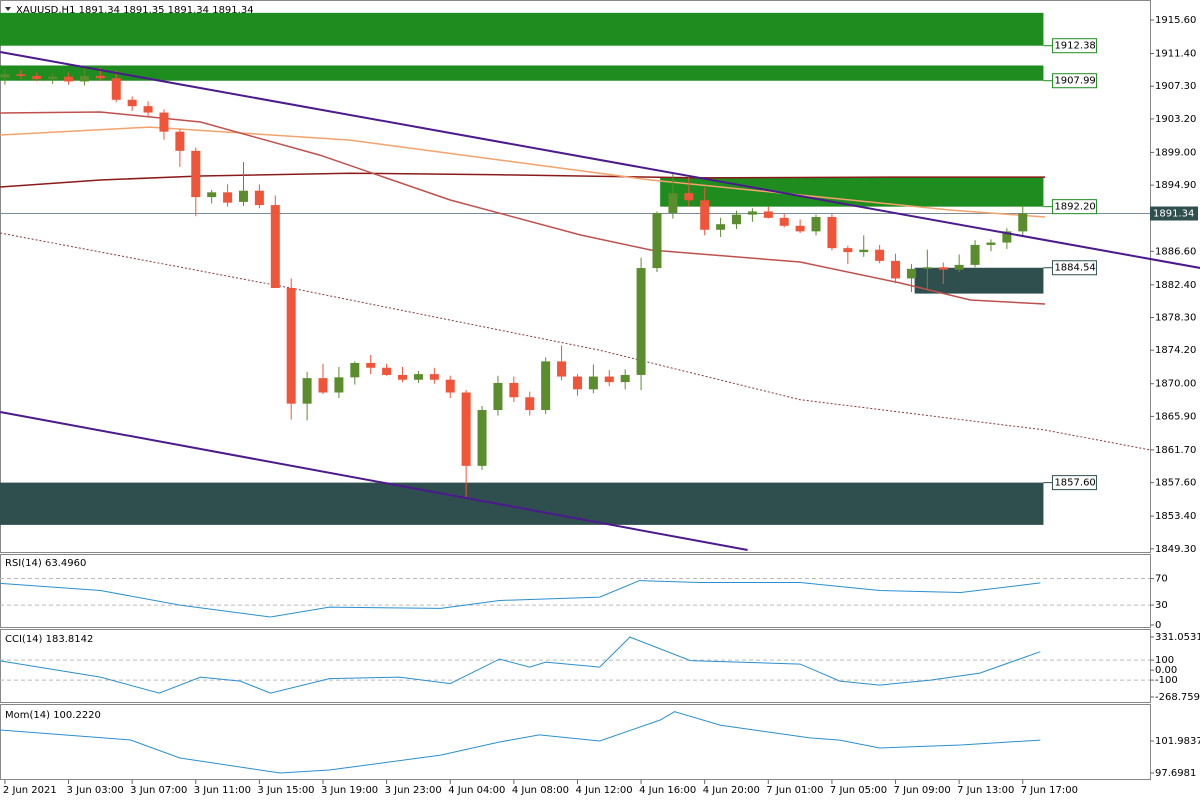 This screenshot has width=1200, height=800. I want to click on indicator-title: RSI(14) 63.4960, so click(45, 563).